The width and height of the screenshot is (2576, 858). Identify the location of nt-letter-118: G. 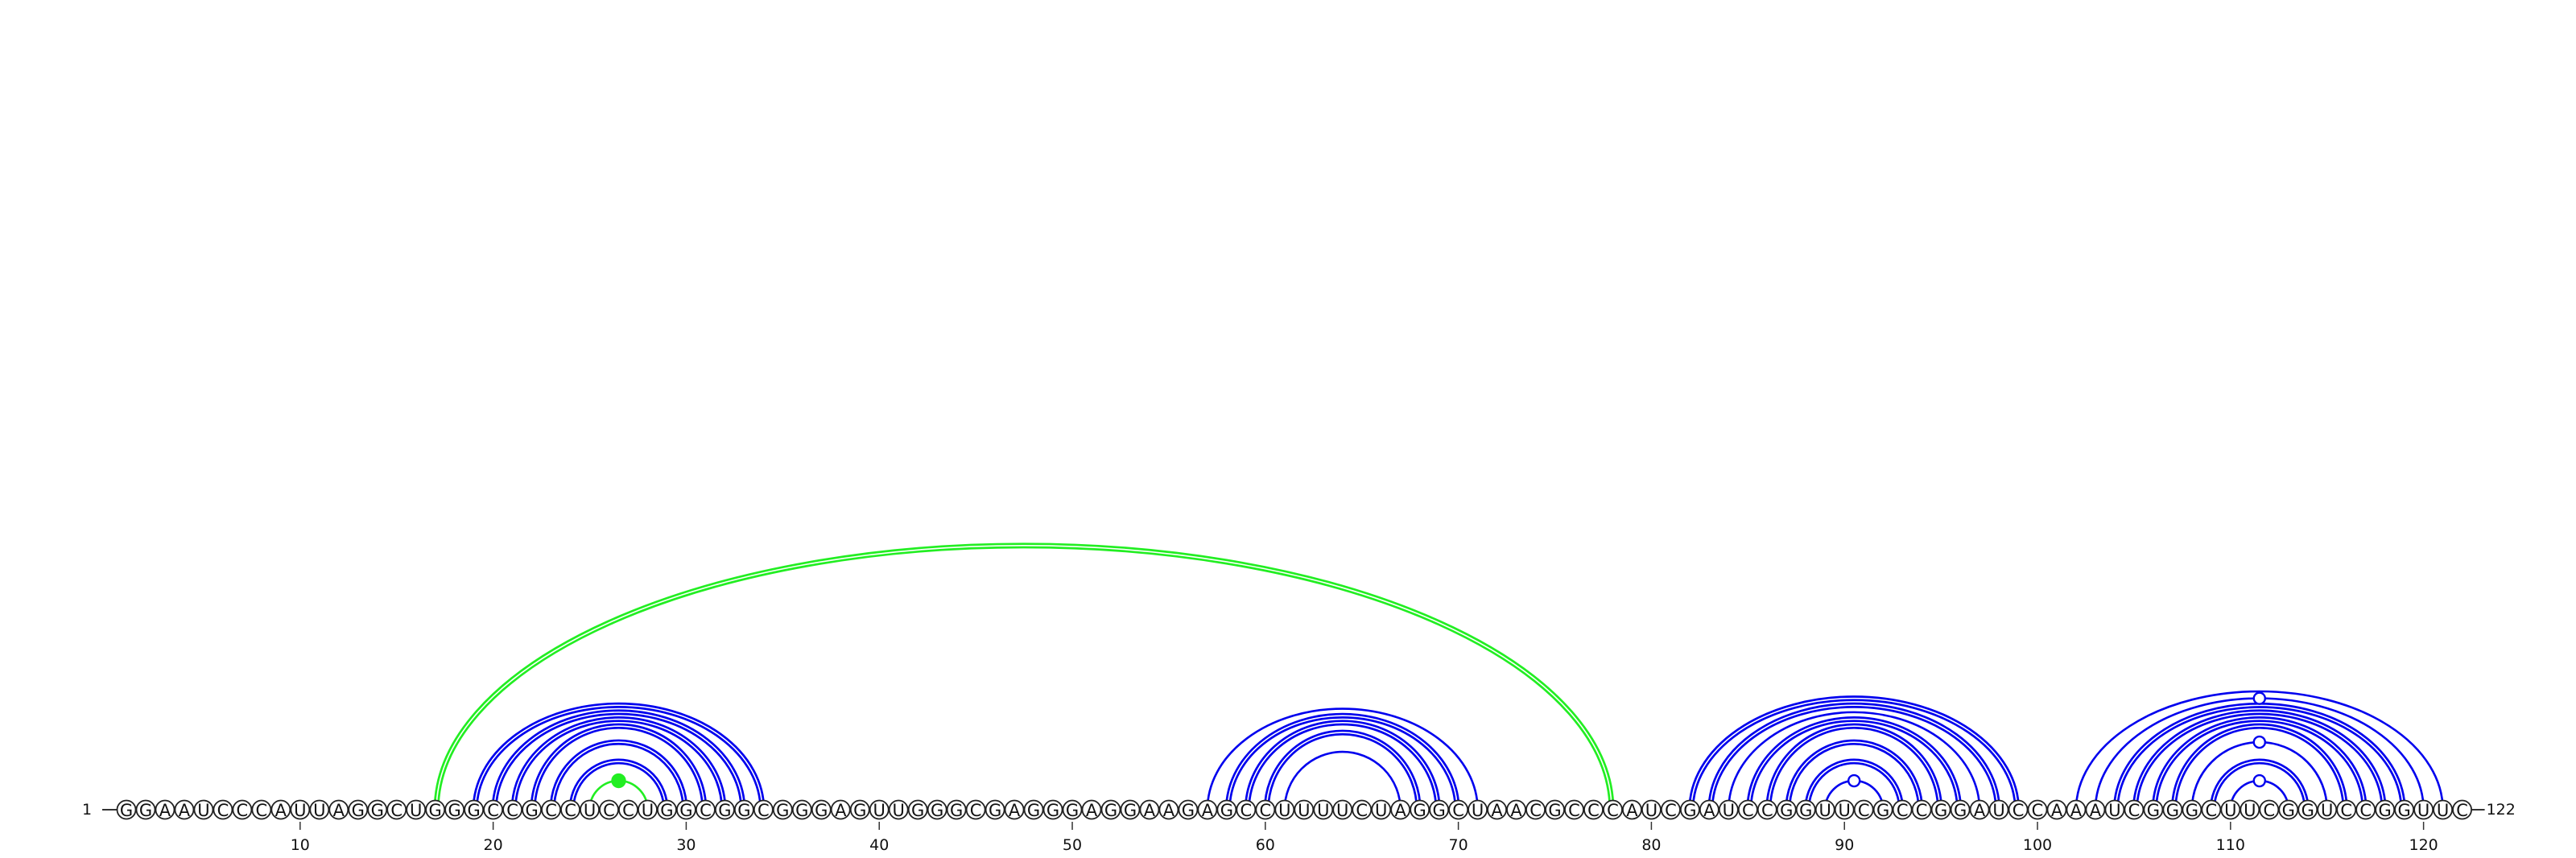
(2385, 811).